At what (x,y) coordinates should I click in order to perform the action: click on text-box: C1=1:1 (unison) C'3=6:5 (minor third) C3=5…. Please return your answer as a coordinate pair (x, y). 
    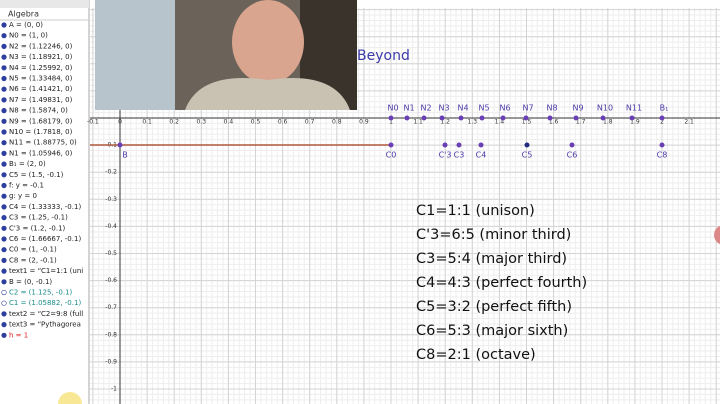
    Looking at the image, I should click on (501, 283).